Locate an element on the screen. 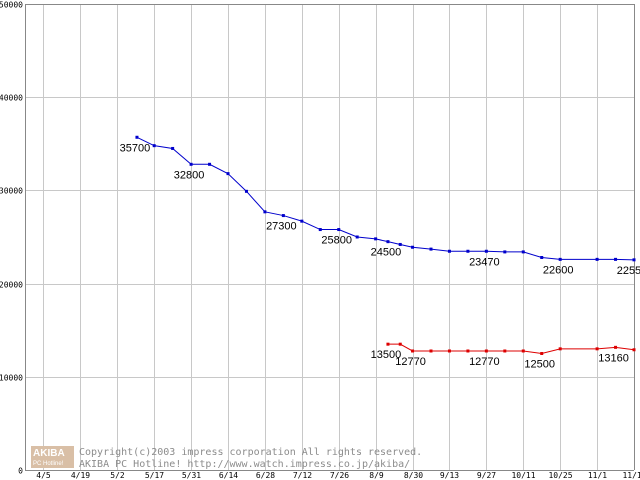  akiba-logo-box is located at coordinates (52, 457).